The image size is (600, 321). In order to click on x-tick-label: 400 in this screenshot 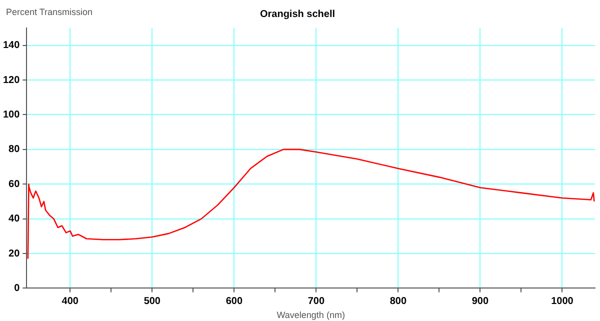, I will do `click(70, 301)`.